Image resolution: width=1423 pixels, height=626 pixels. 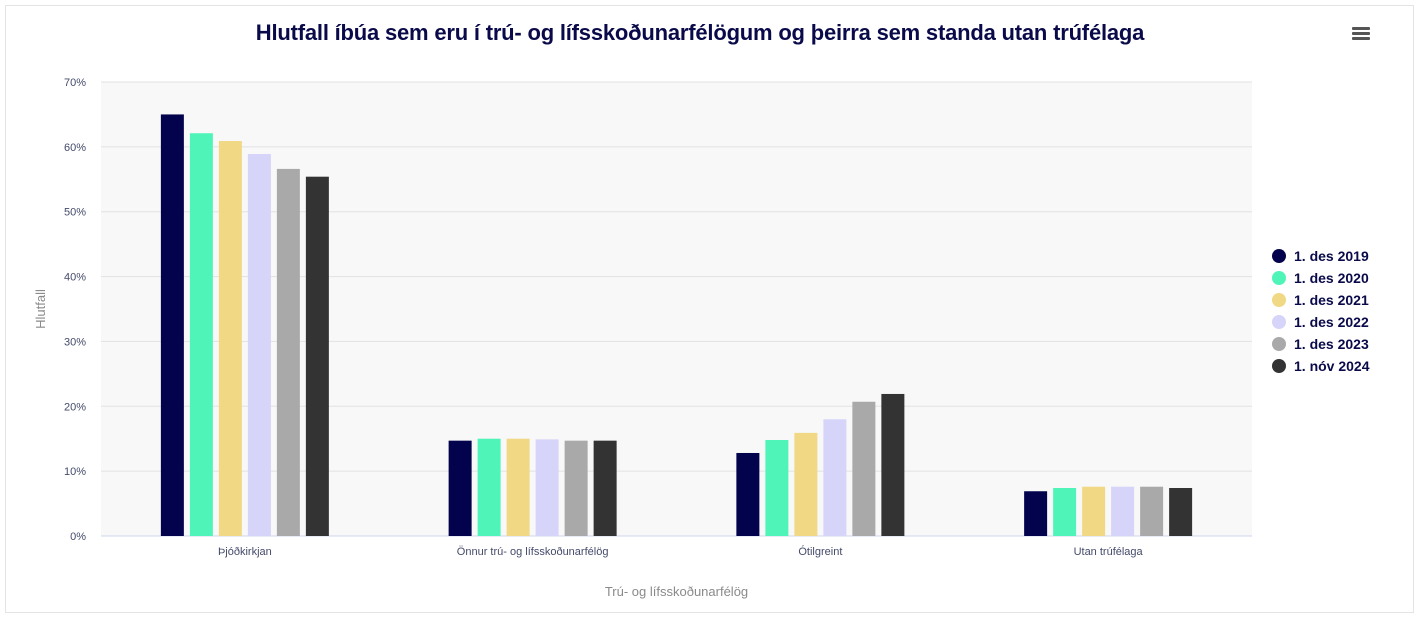 What do you see at coordinates (245, 552) in the screenshot?
I see `x-tick-label: Þjóðkirkjan` at bounding box center [245, 552].